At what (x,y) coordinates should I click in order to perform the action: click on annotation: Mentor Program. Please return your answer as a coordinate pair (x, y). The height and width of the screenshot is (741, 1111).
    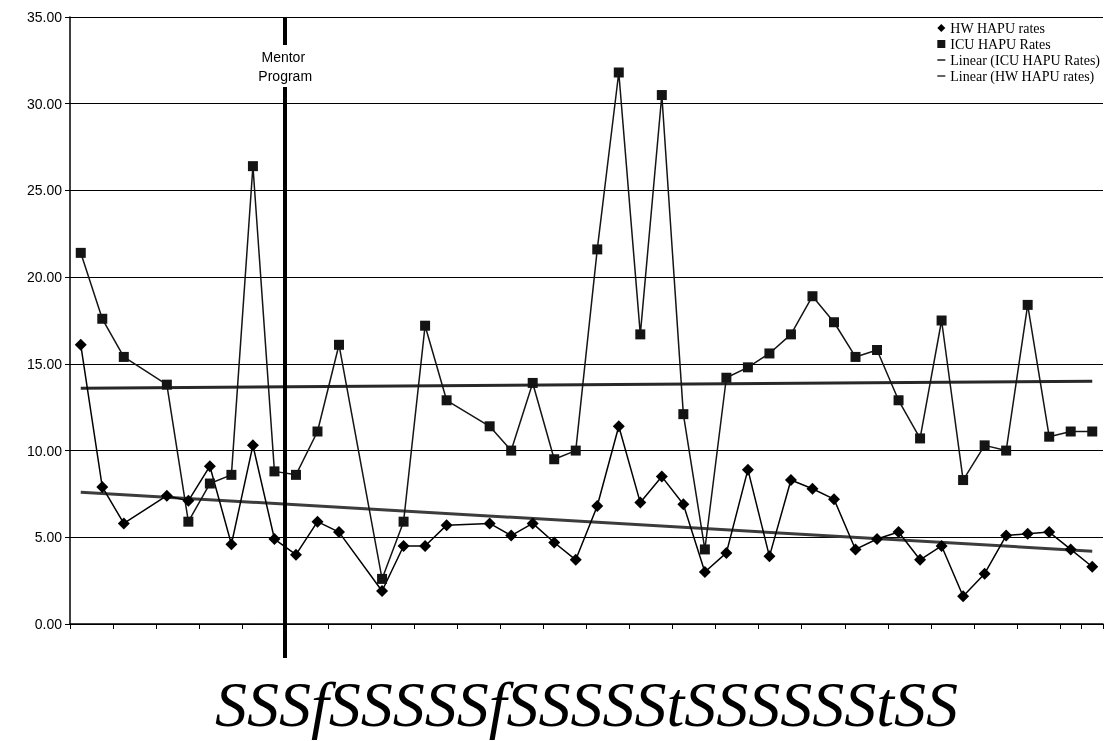
    Looking at the image, I should click on (285, 66).